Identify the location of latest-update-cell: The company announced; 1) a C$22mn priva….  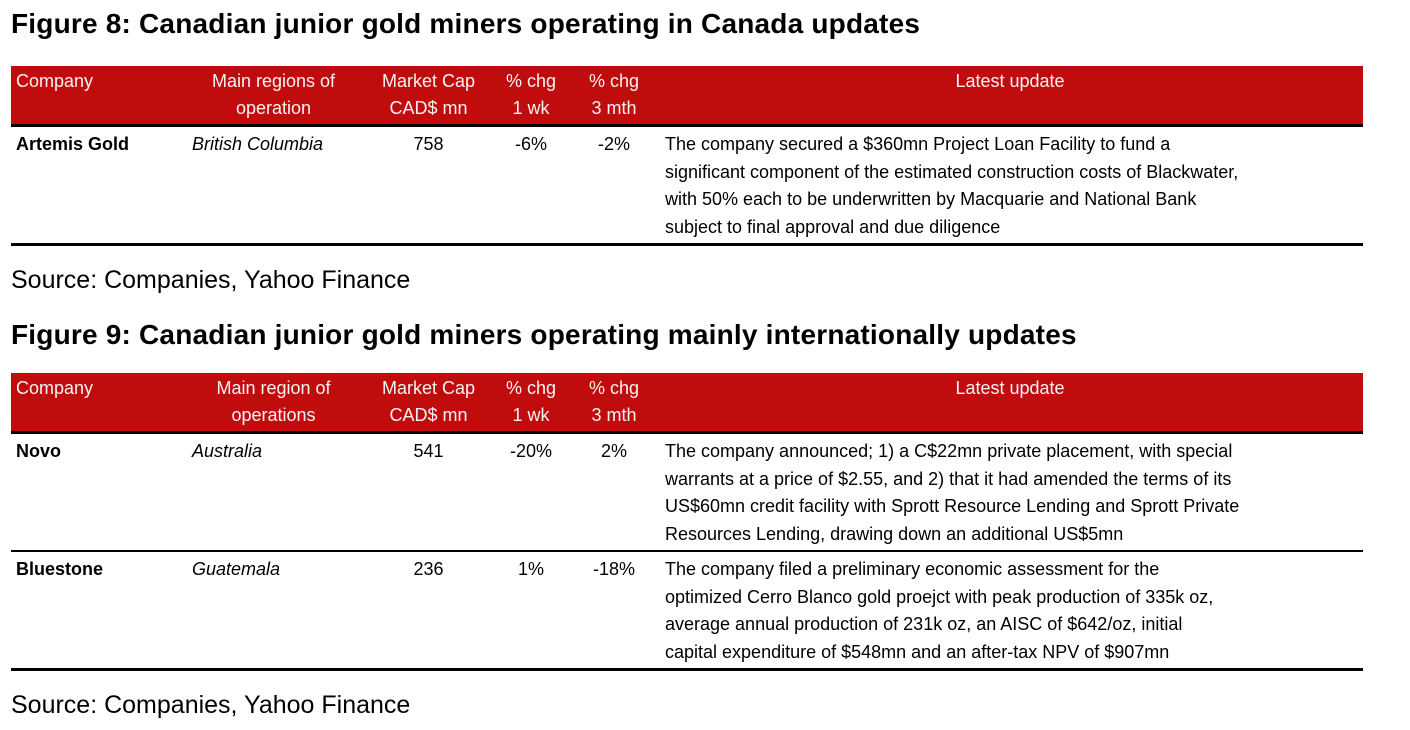
(1010, 492).